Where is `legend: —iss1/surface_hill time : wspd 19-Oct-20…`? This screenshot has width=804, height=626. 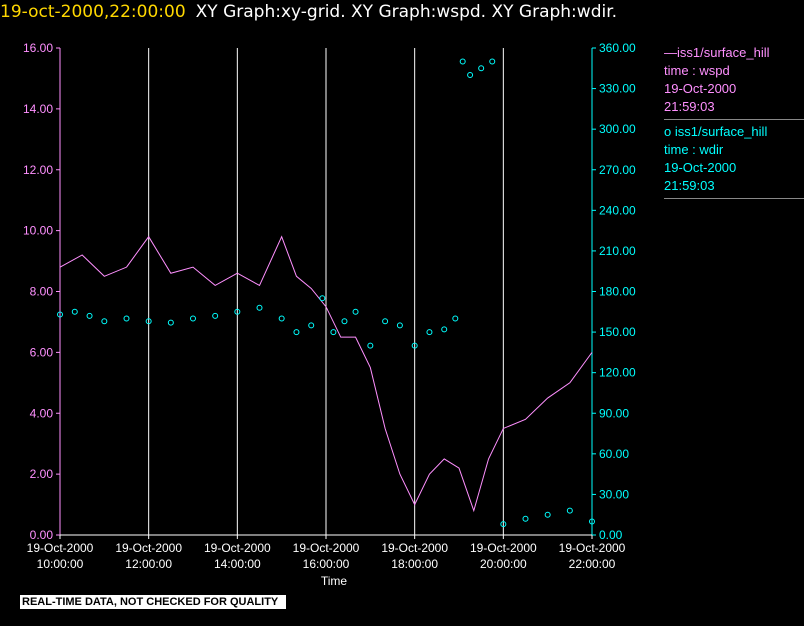 legend: —iss1/surface_hill time : wspd 19-Oct-20… is located at coordinates (734, 123).